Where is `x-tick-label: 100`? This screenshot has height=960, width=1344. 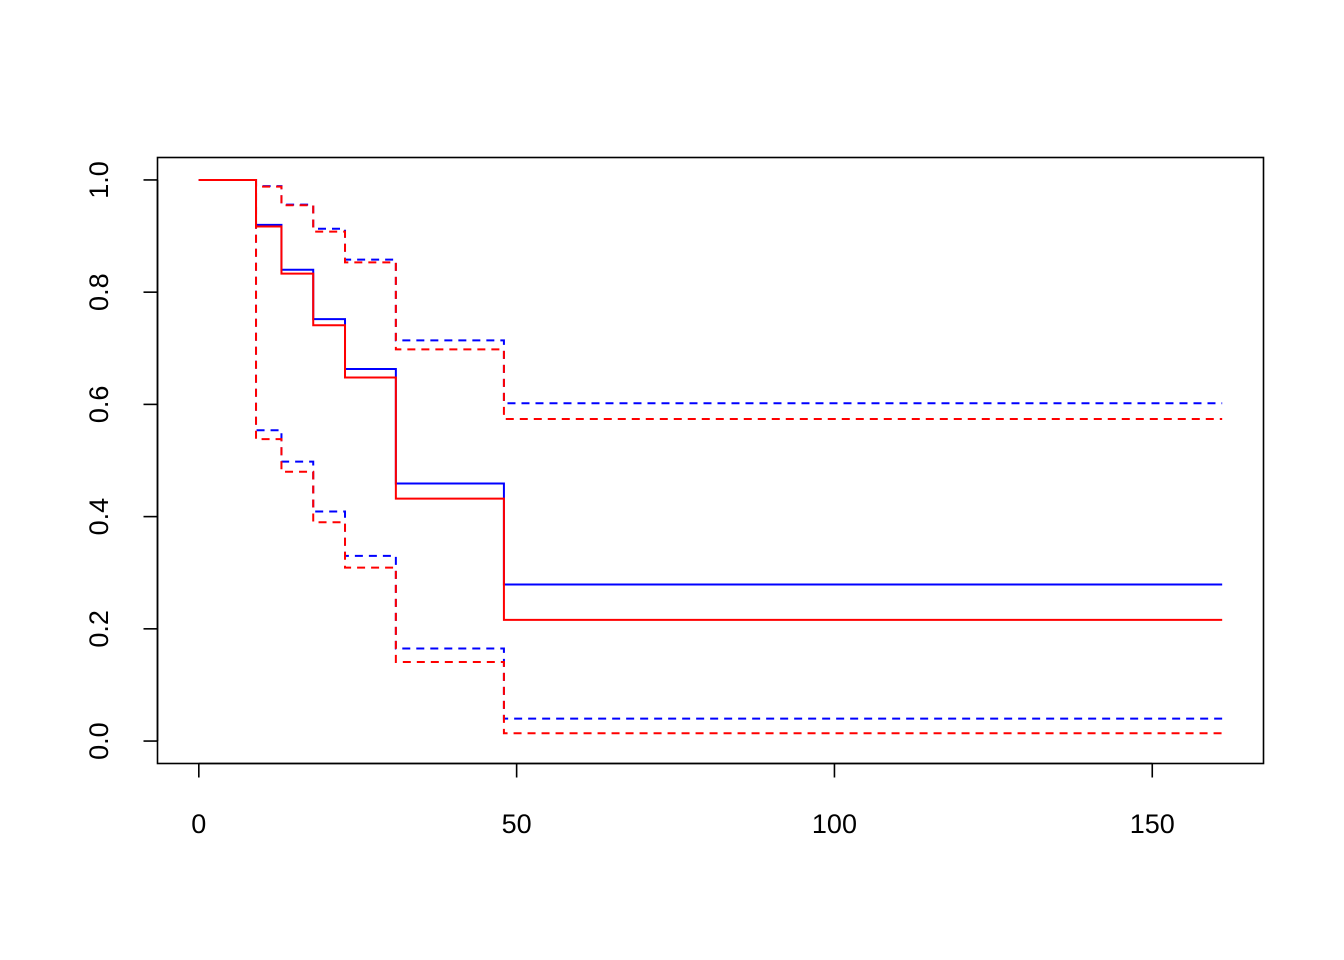
x-tick-label: 100 is located at coordinates (834, 824).